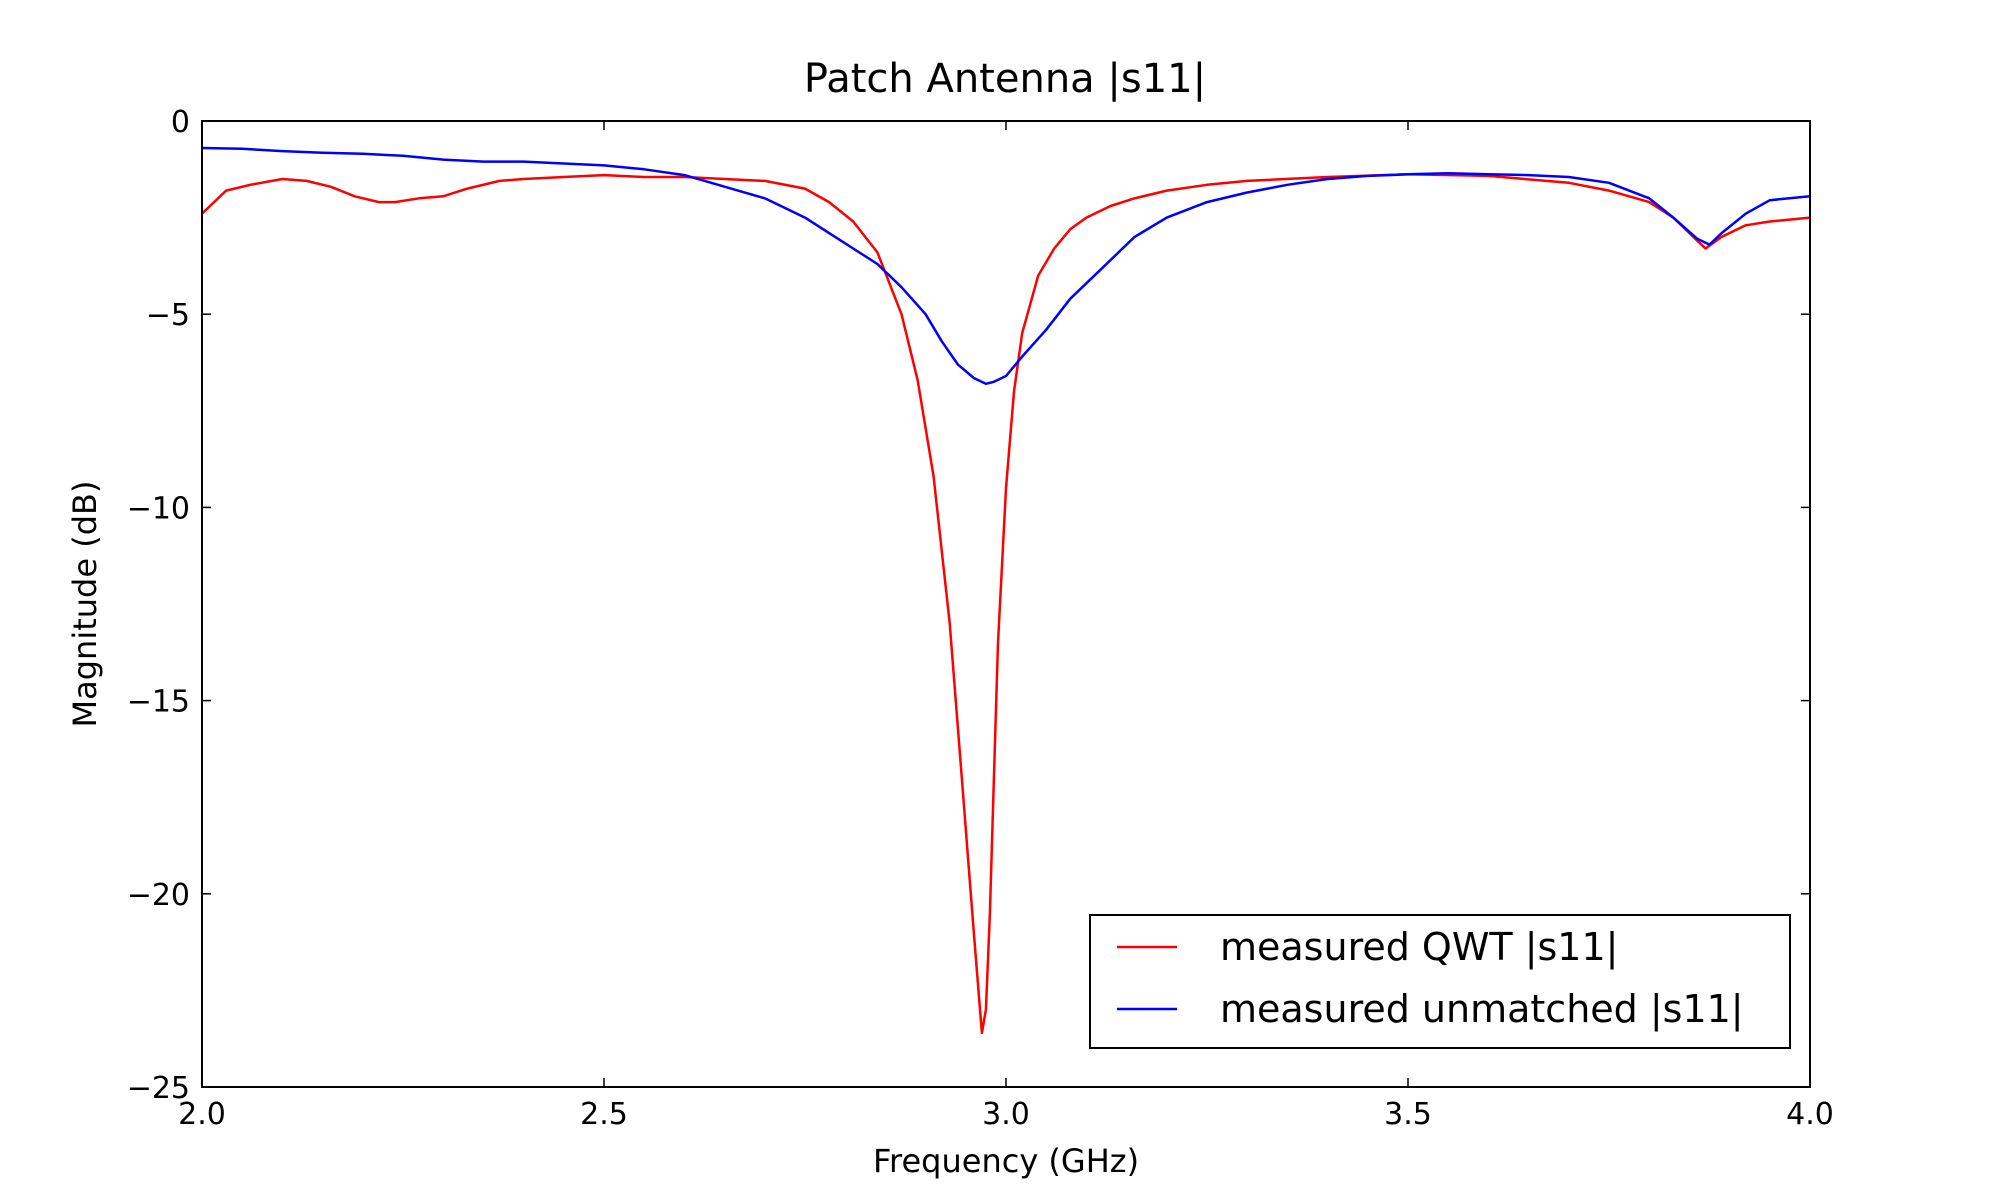 The width and height of the screenshot is (2000, 1200). Describe the element at coordinates (158, 895) in the screenshot. I see `y-tick-label: −20` at that location.